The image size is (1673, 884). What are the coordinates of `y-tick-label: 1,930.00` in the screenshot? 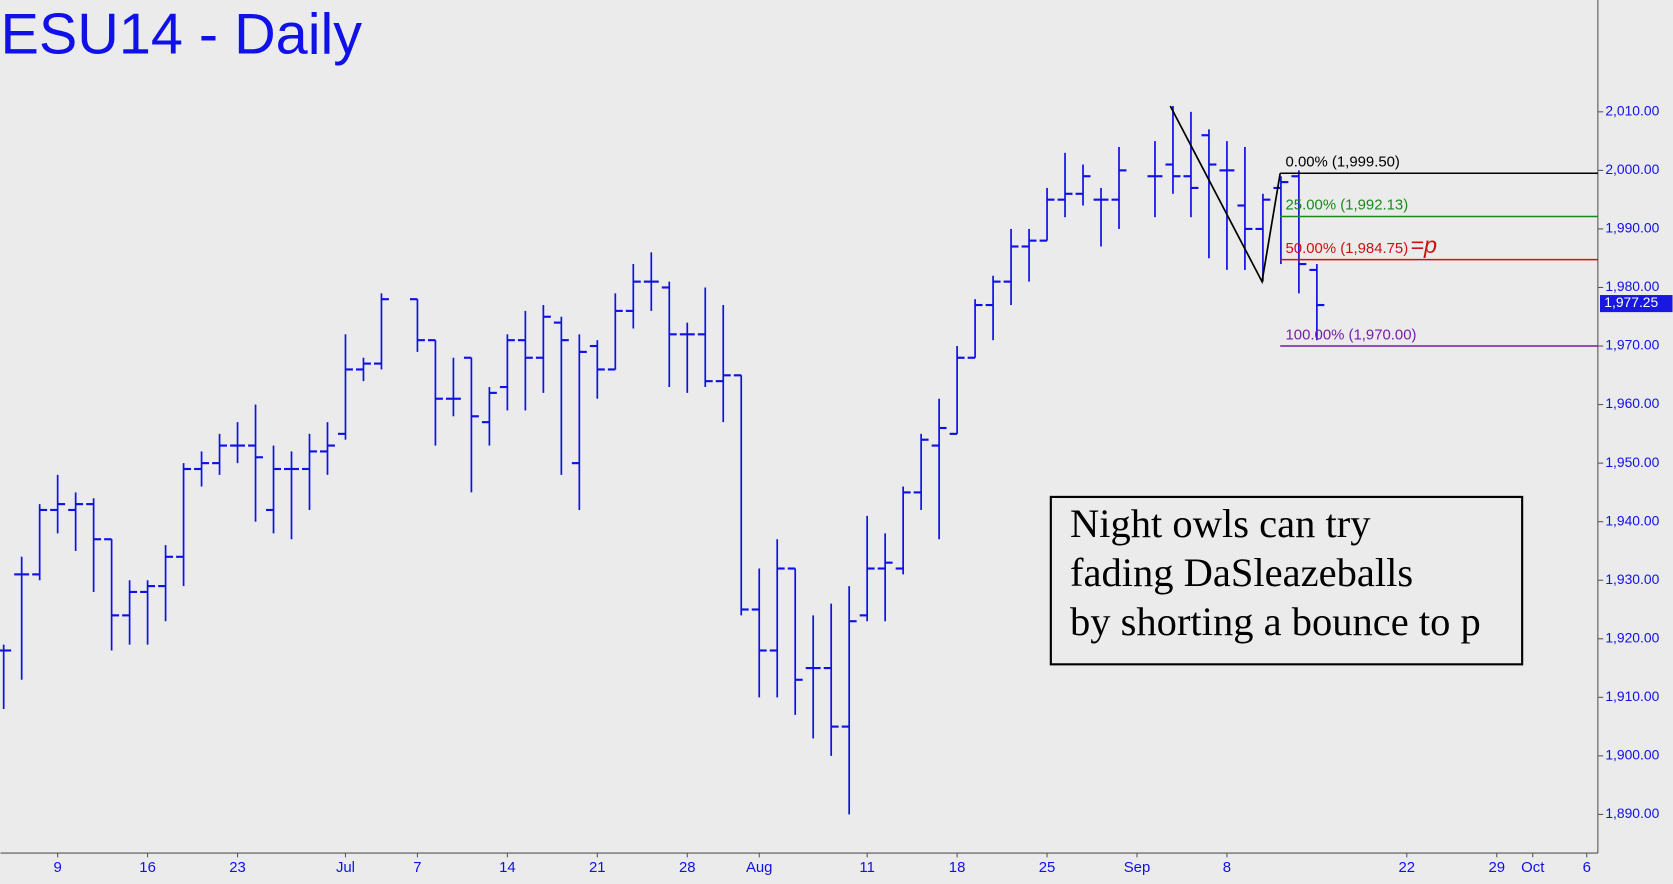 It's located at (1632, 579).